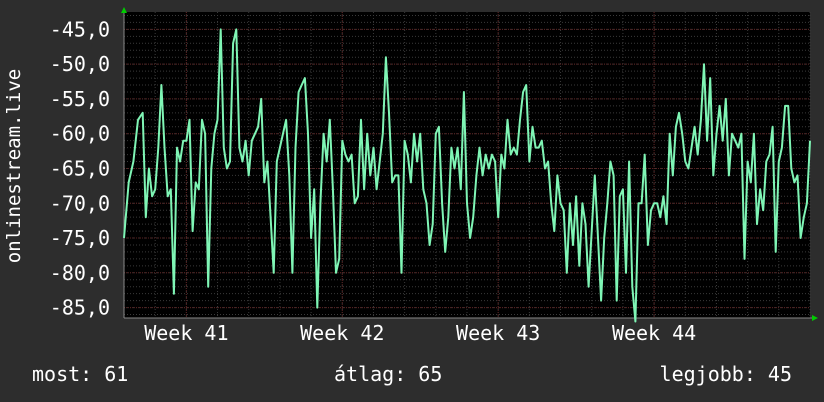 The width and height of the screenshot is (824, 402). I want to click on y-tick-label: -60,0, so click(80, 134).